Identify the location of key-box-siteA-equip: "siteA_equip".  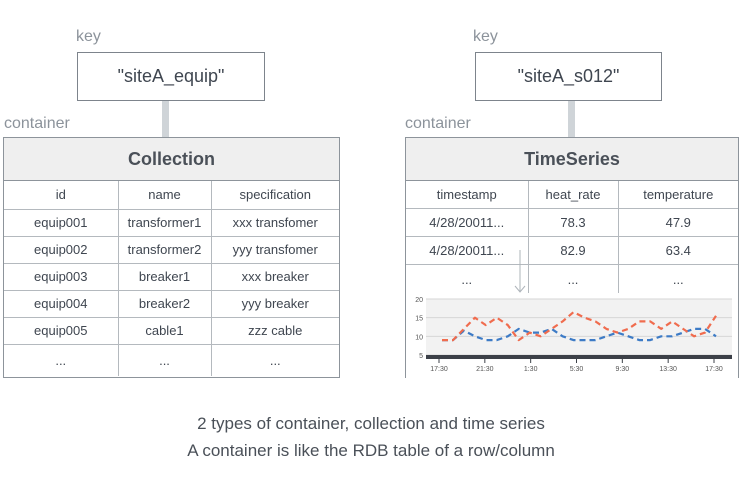
(171, 76).